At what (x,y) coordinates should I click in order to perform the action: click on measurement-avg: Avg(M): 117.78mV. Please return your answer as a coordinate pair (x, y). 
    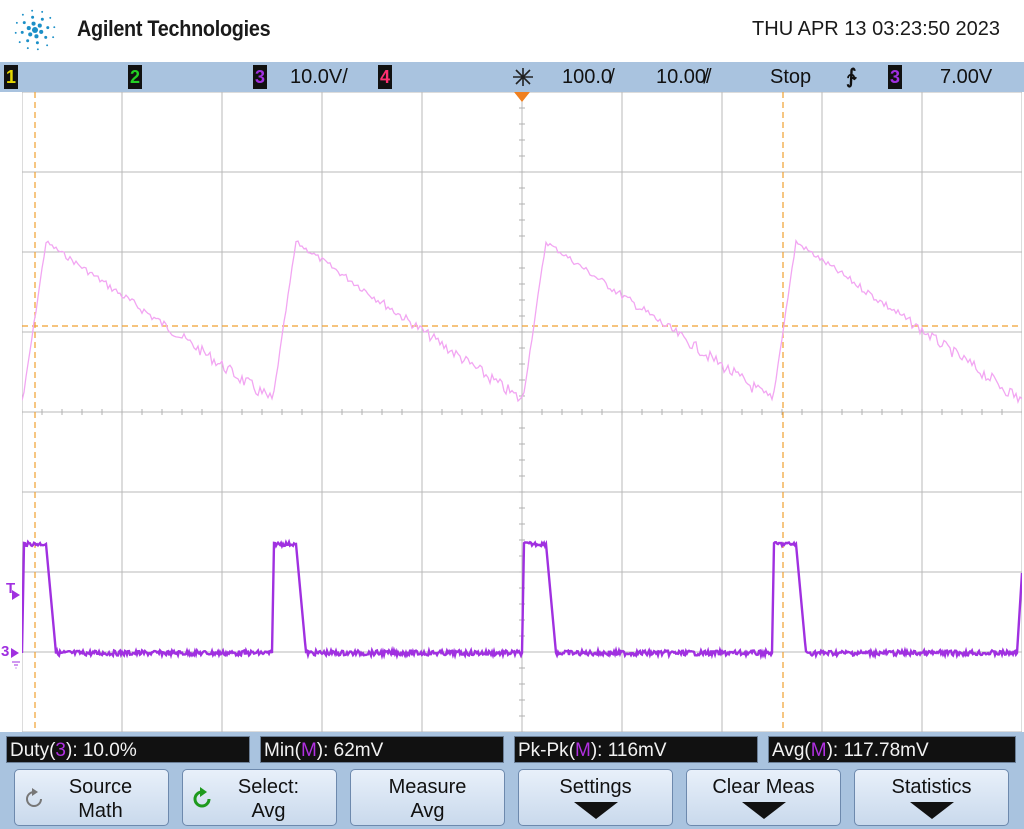
    Looking at the image, I should click on (892, 749).